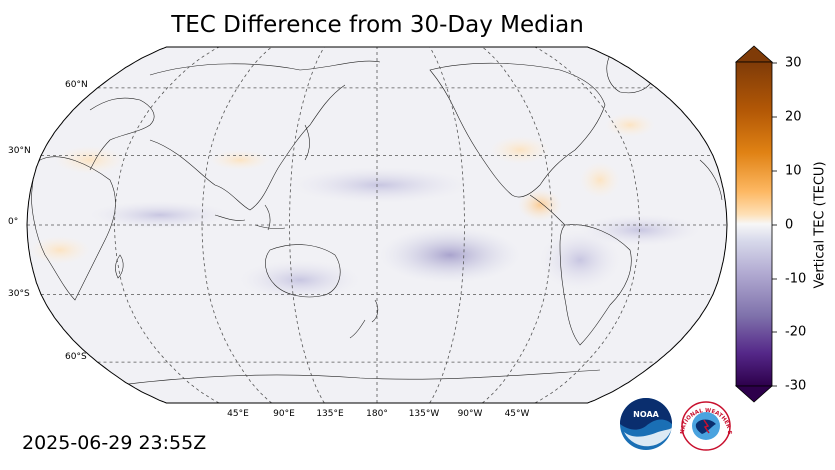 The image size is (835, 470). Describe the element at coordinates (19, 294) in the screenshot. I see `lat-label-30s: 30°S` at that location.